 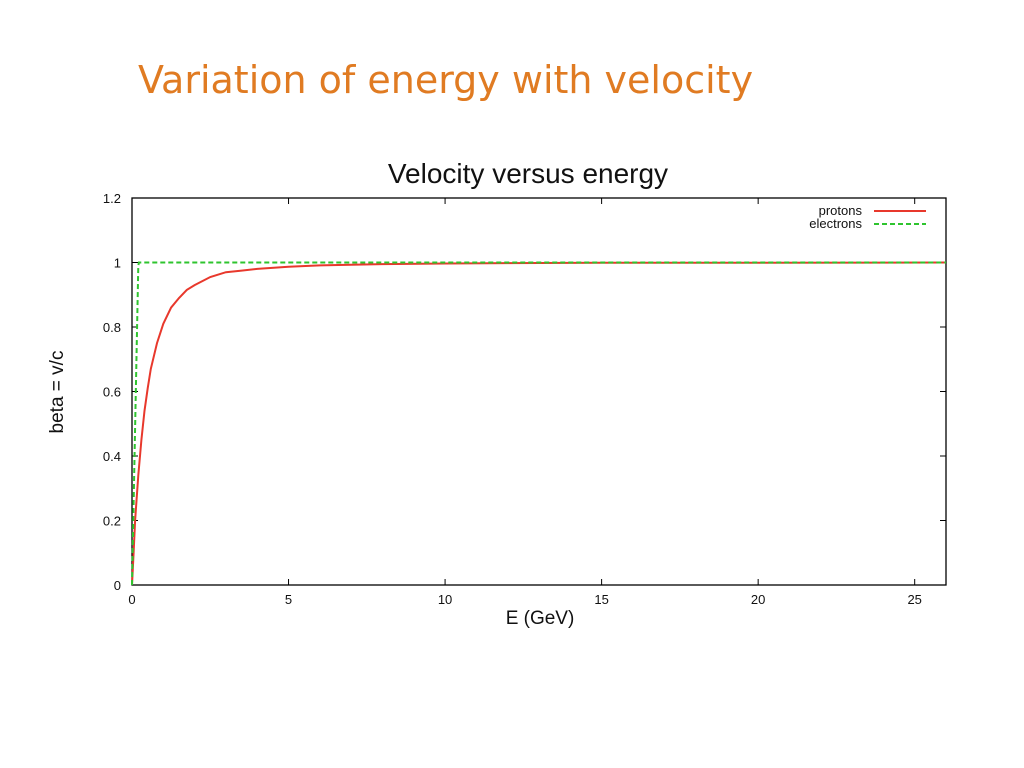 I want to click on y-axis-label: beta = v/c, so click(x=57, y=392).